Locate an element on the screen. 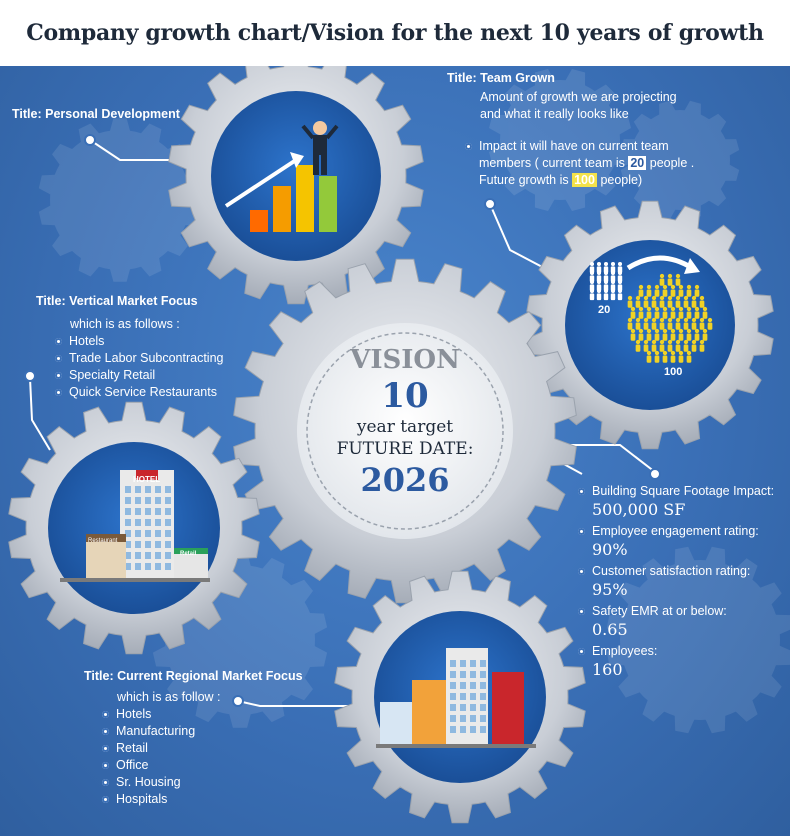  vision-year-target: year target is located at coordinates (405, 427).